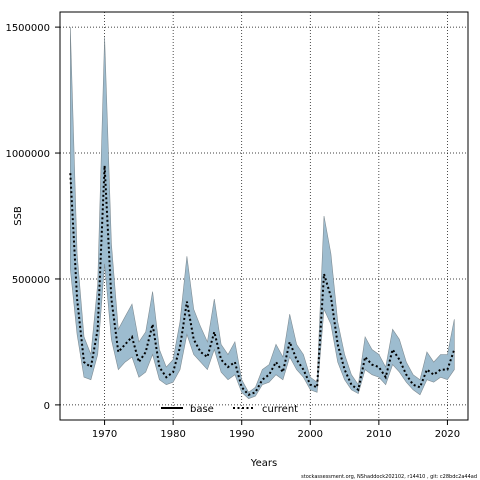 The image size is (480, 480). What do you see at coordinates (280, 409) in the screenshot?
I see `legend-current-label: current` at bounding box center [280, 409].